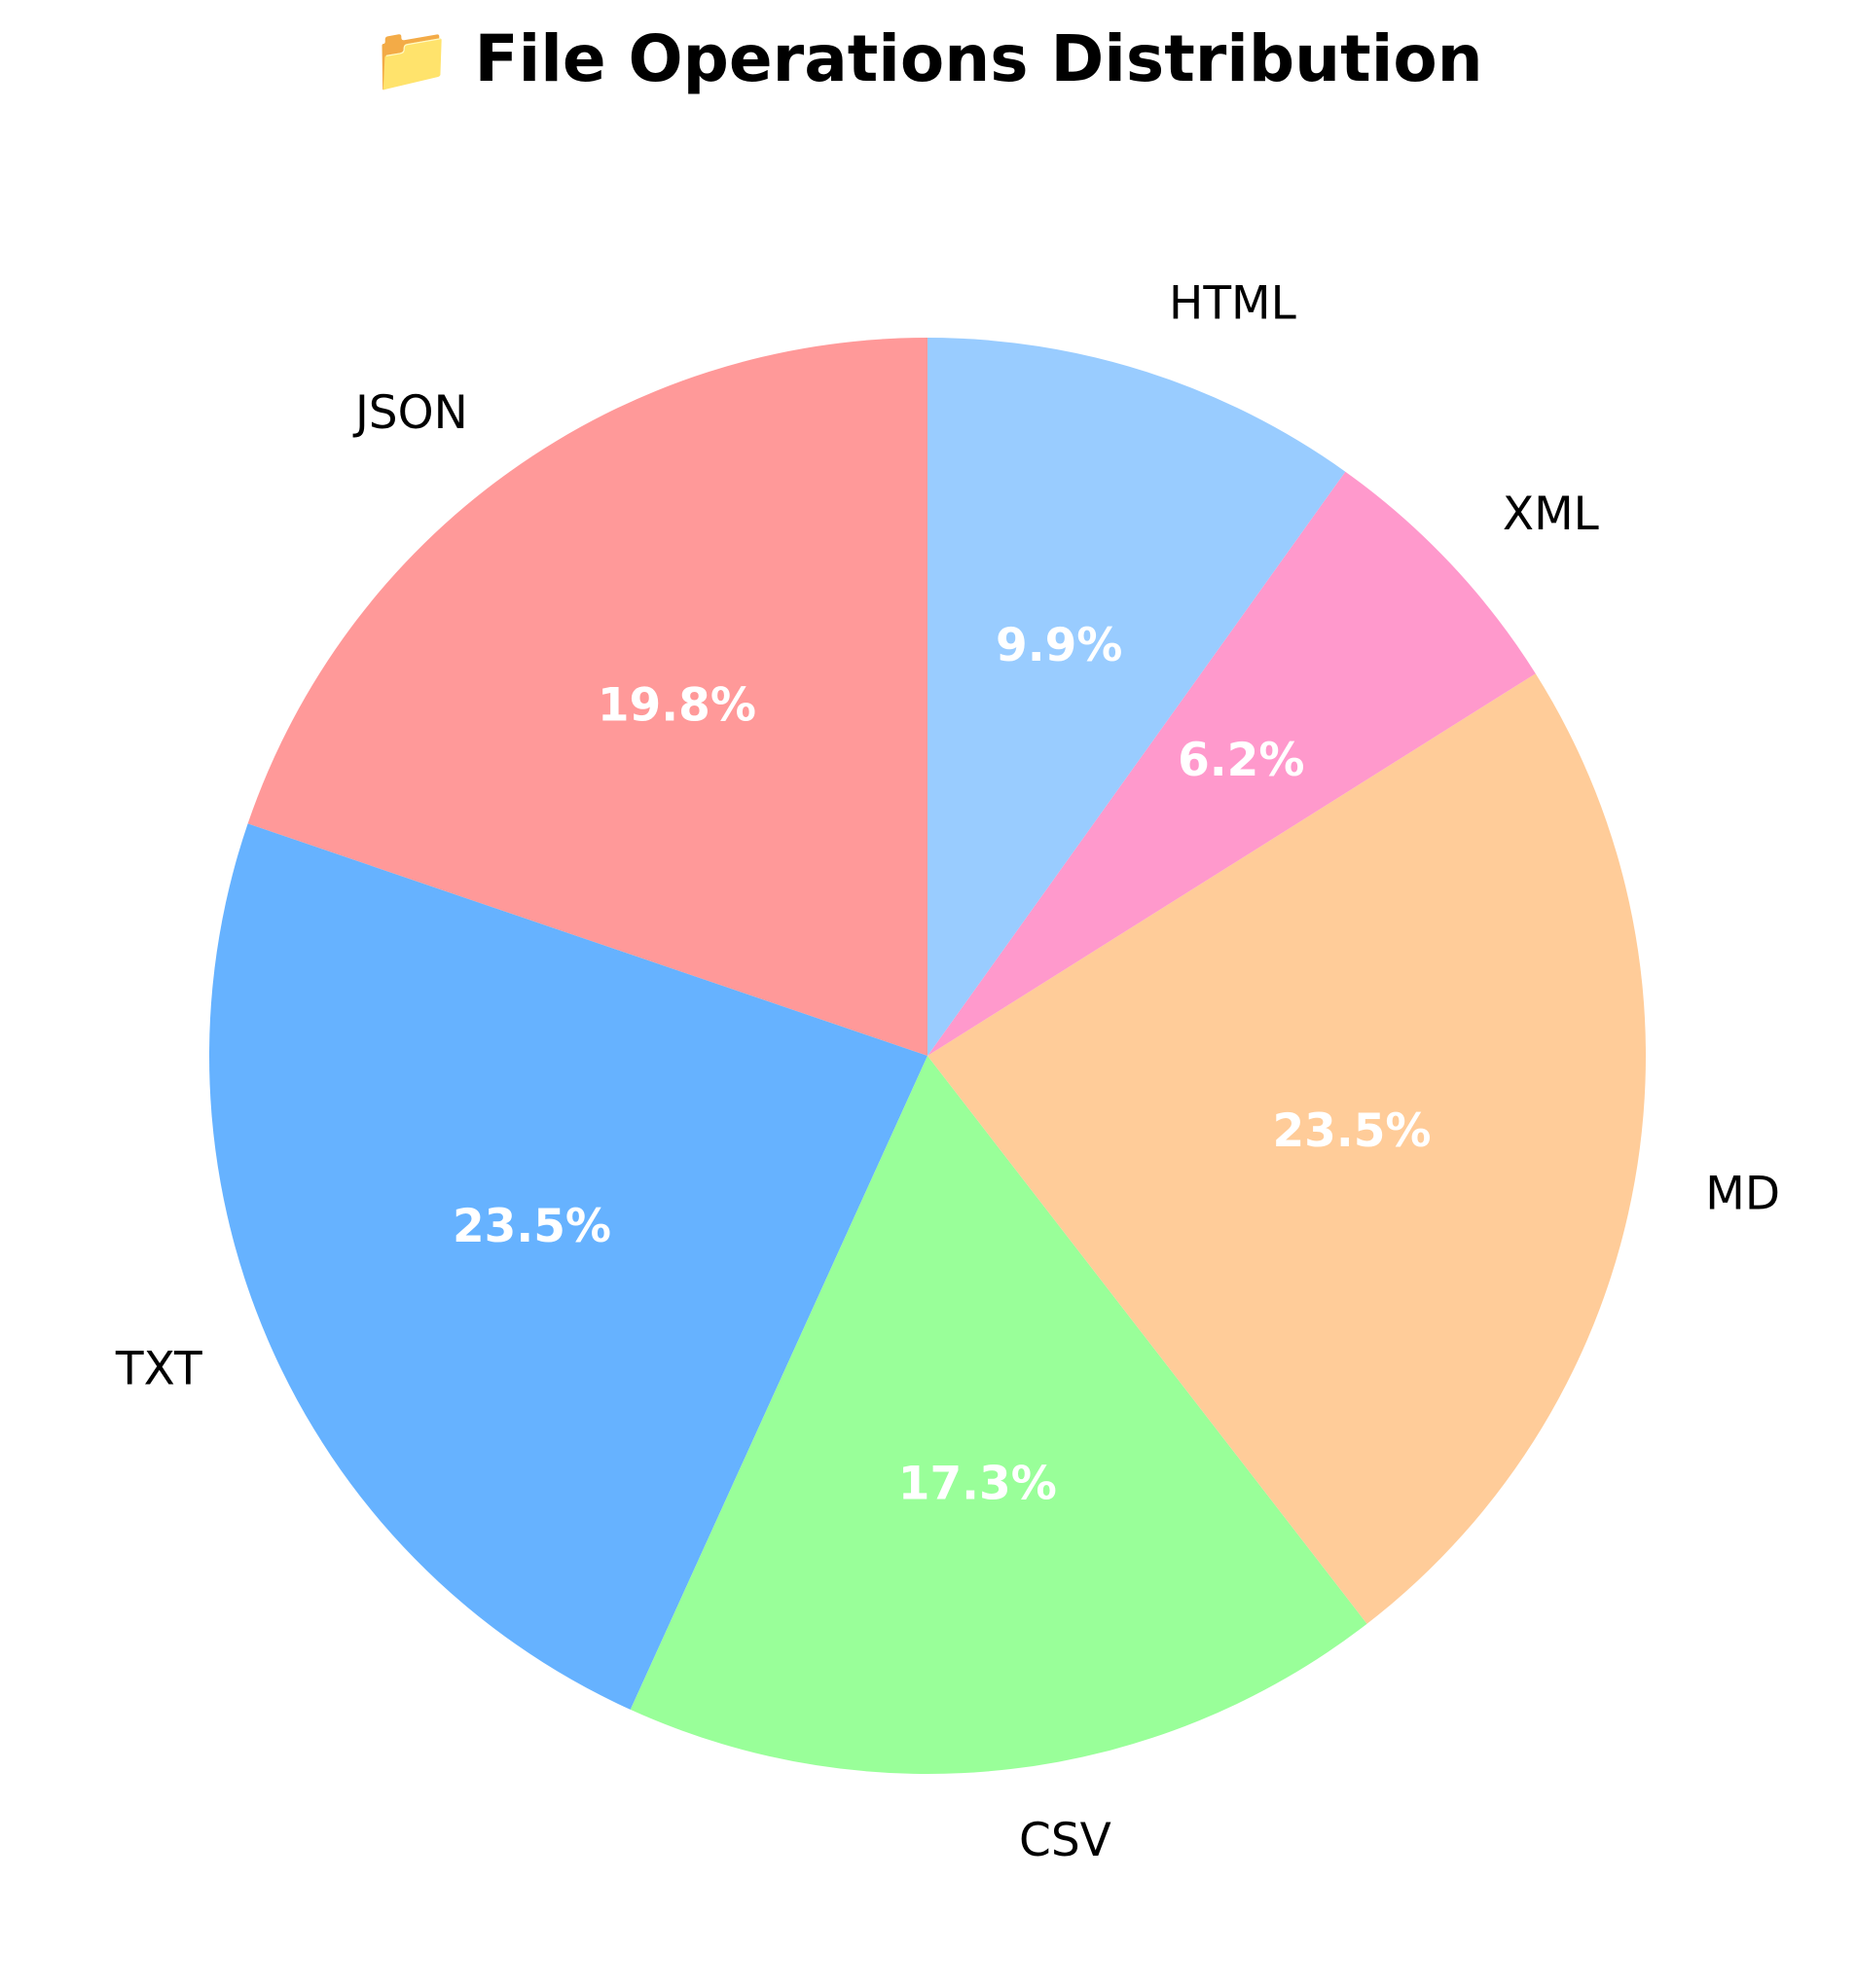  What do you see at coordinates (677, 705) in the screenshot?
I see `slice-percent-json: 19.8%` at bounding box center [677, 705].